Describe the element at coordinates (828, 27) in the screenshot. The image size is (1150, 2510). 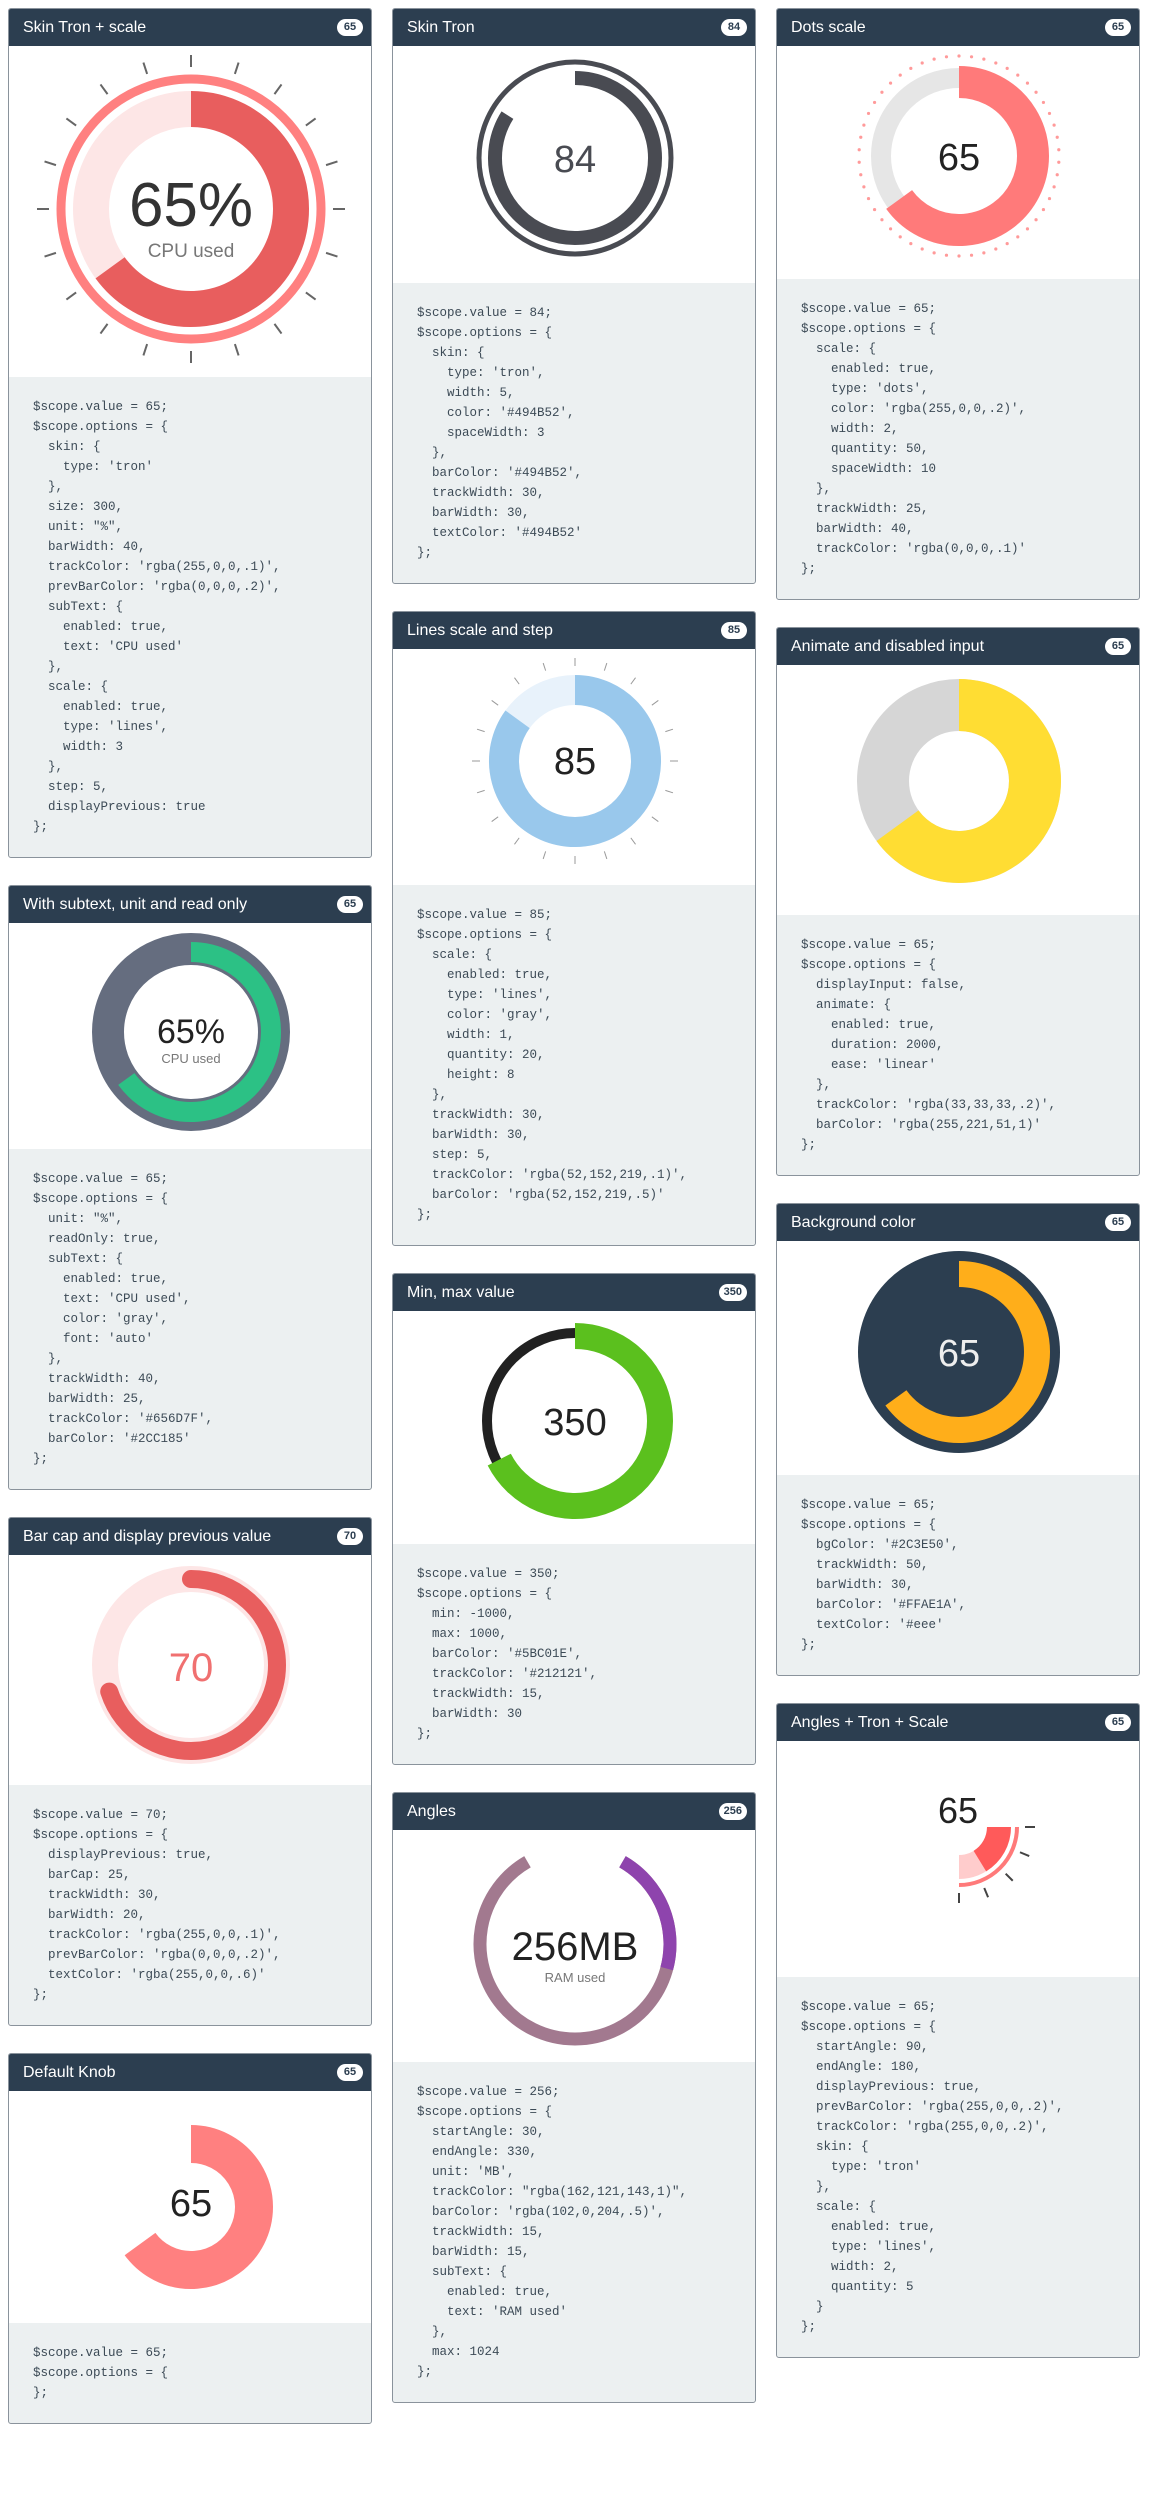
I see `card-title: Dots scale` at that location.